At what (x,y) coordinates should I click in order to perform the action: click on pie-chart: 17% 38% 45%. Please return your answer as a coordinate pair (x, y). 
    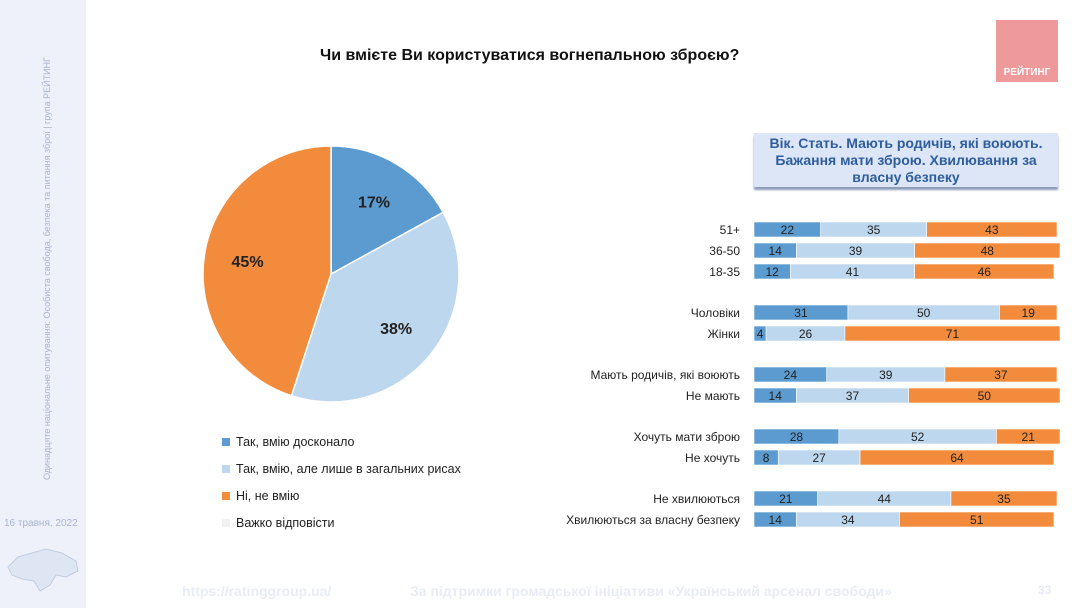
    Looking at the image, I should click on (331, 274).